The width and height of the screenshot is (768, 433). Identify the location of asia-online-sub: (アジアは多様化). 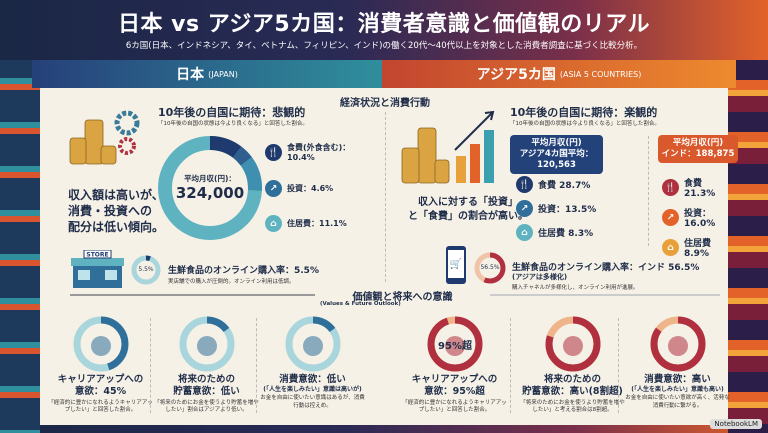
(540, 277).